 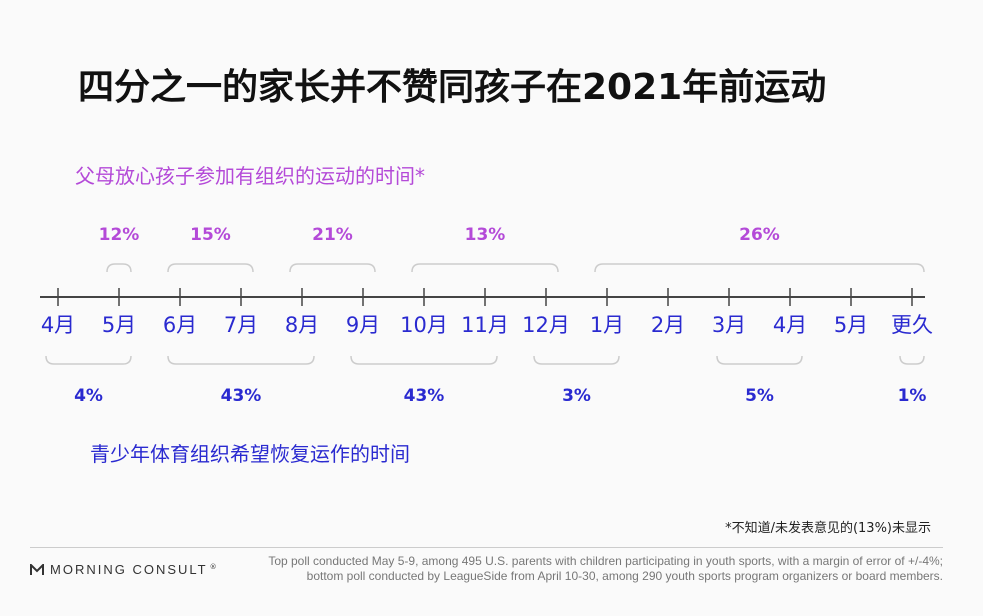 I want to click on tick-label-8: 12月, so click(x=546, y=325).